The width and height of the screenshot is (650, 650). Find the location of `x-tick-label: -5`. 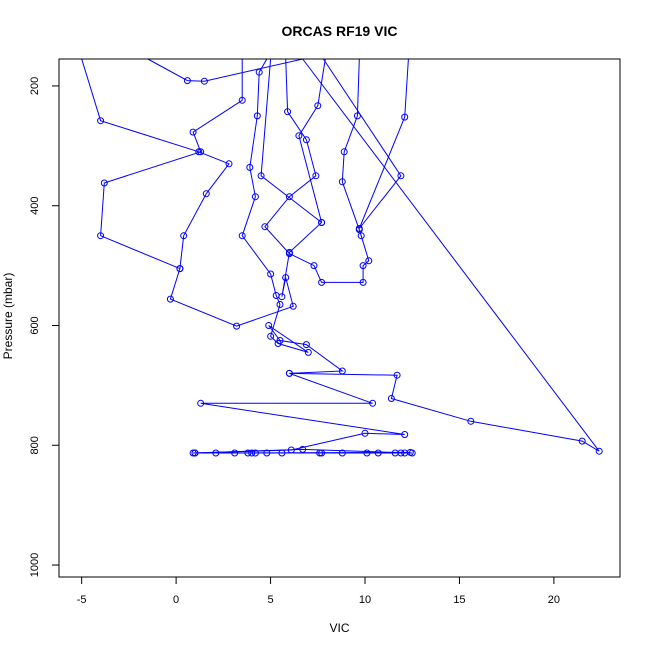

x-tick-label: -5 is located at coordinates (82, 600).